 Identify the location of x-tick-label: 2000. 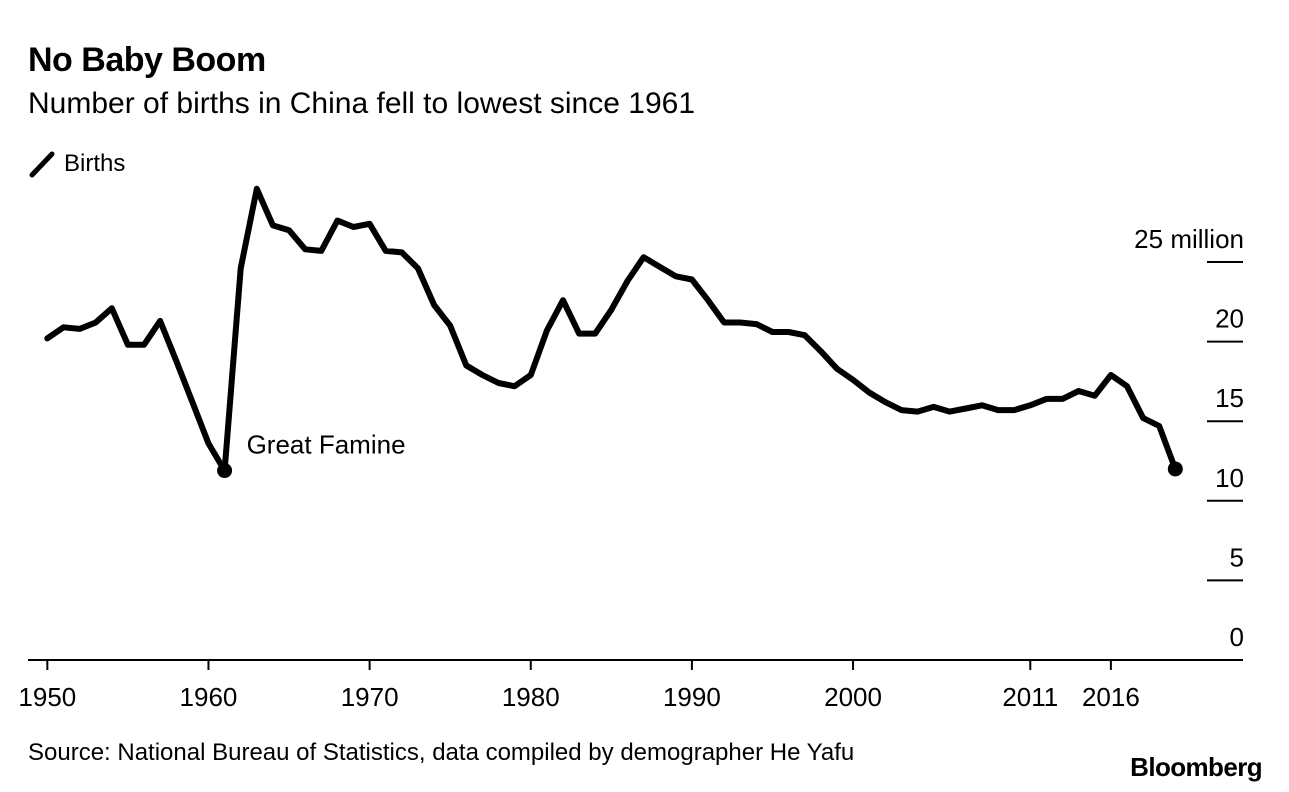
(853, 697).